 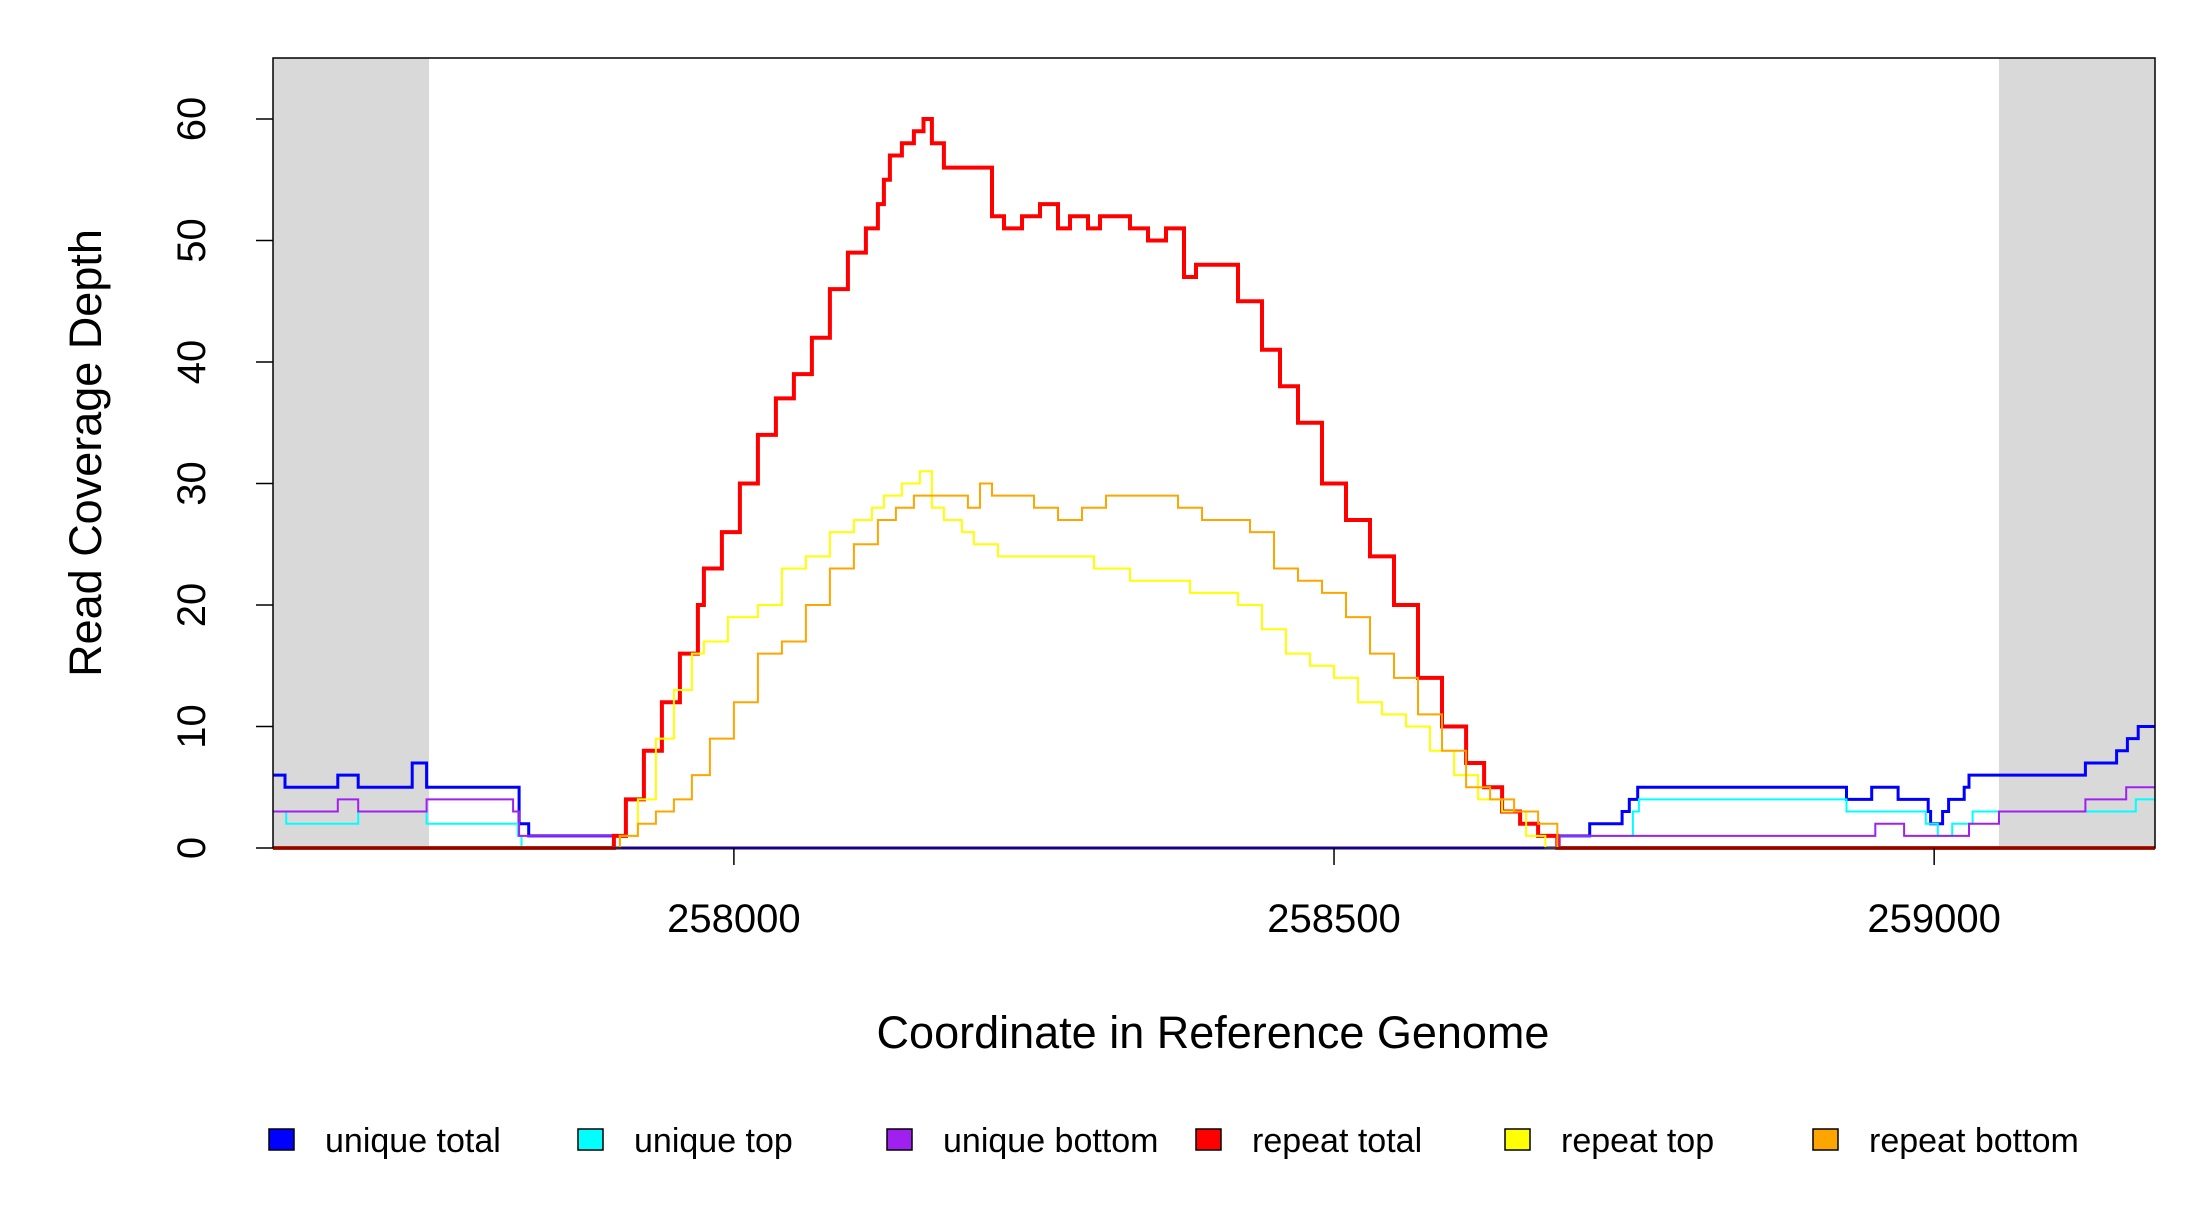 I want to click on series-line-unique-total, so click(x=1214, y=787).